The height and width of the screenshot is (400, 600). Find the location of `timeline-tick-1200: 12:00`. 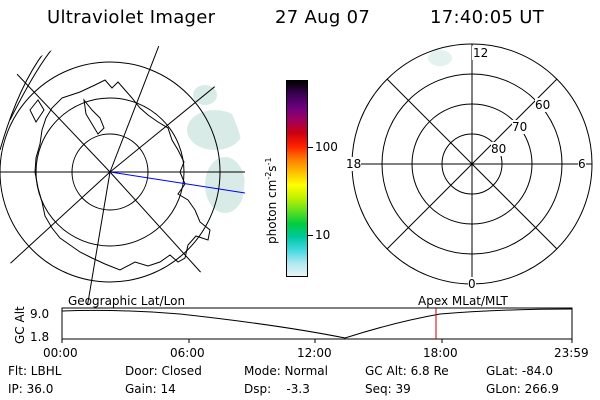

timeline-tick-1200: 12:00 is located at coordinates (314, 353).